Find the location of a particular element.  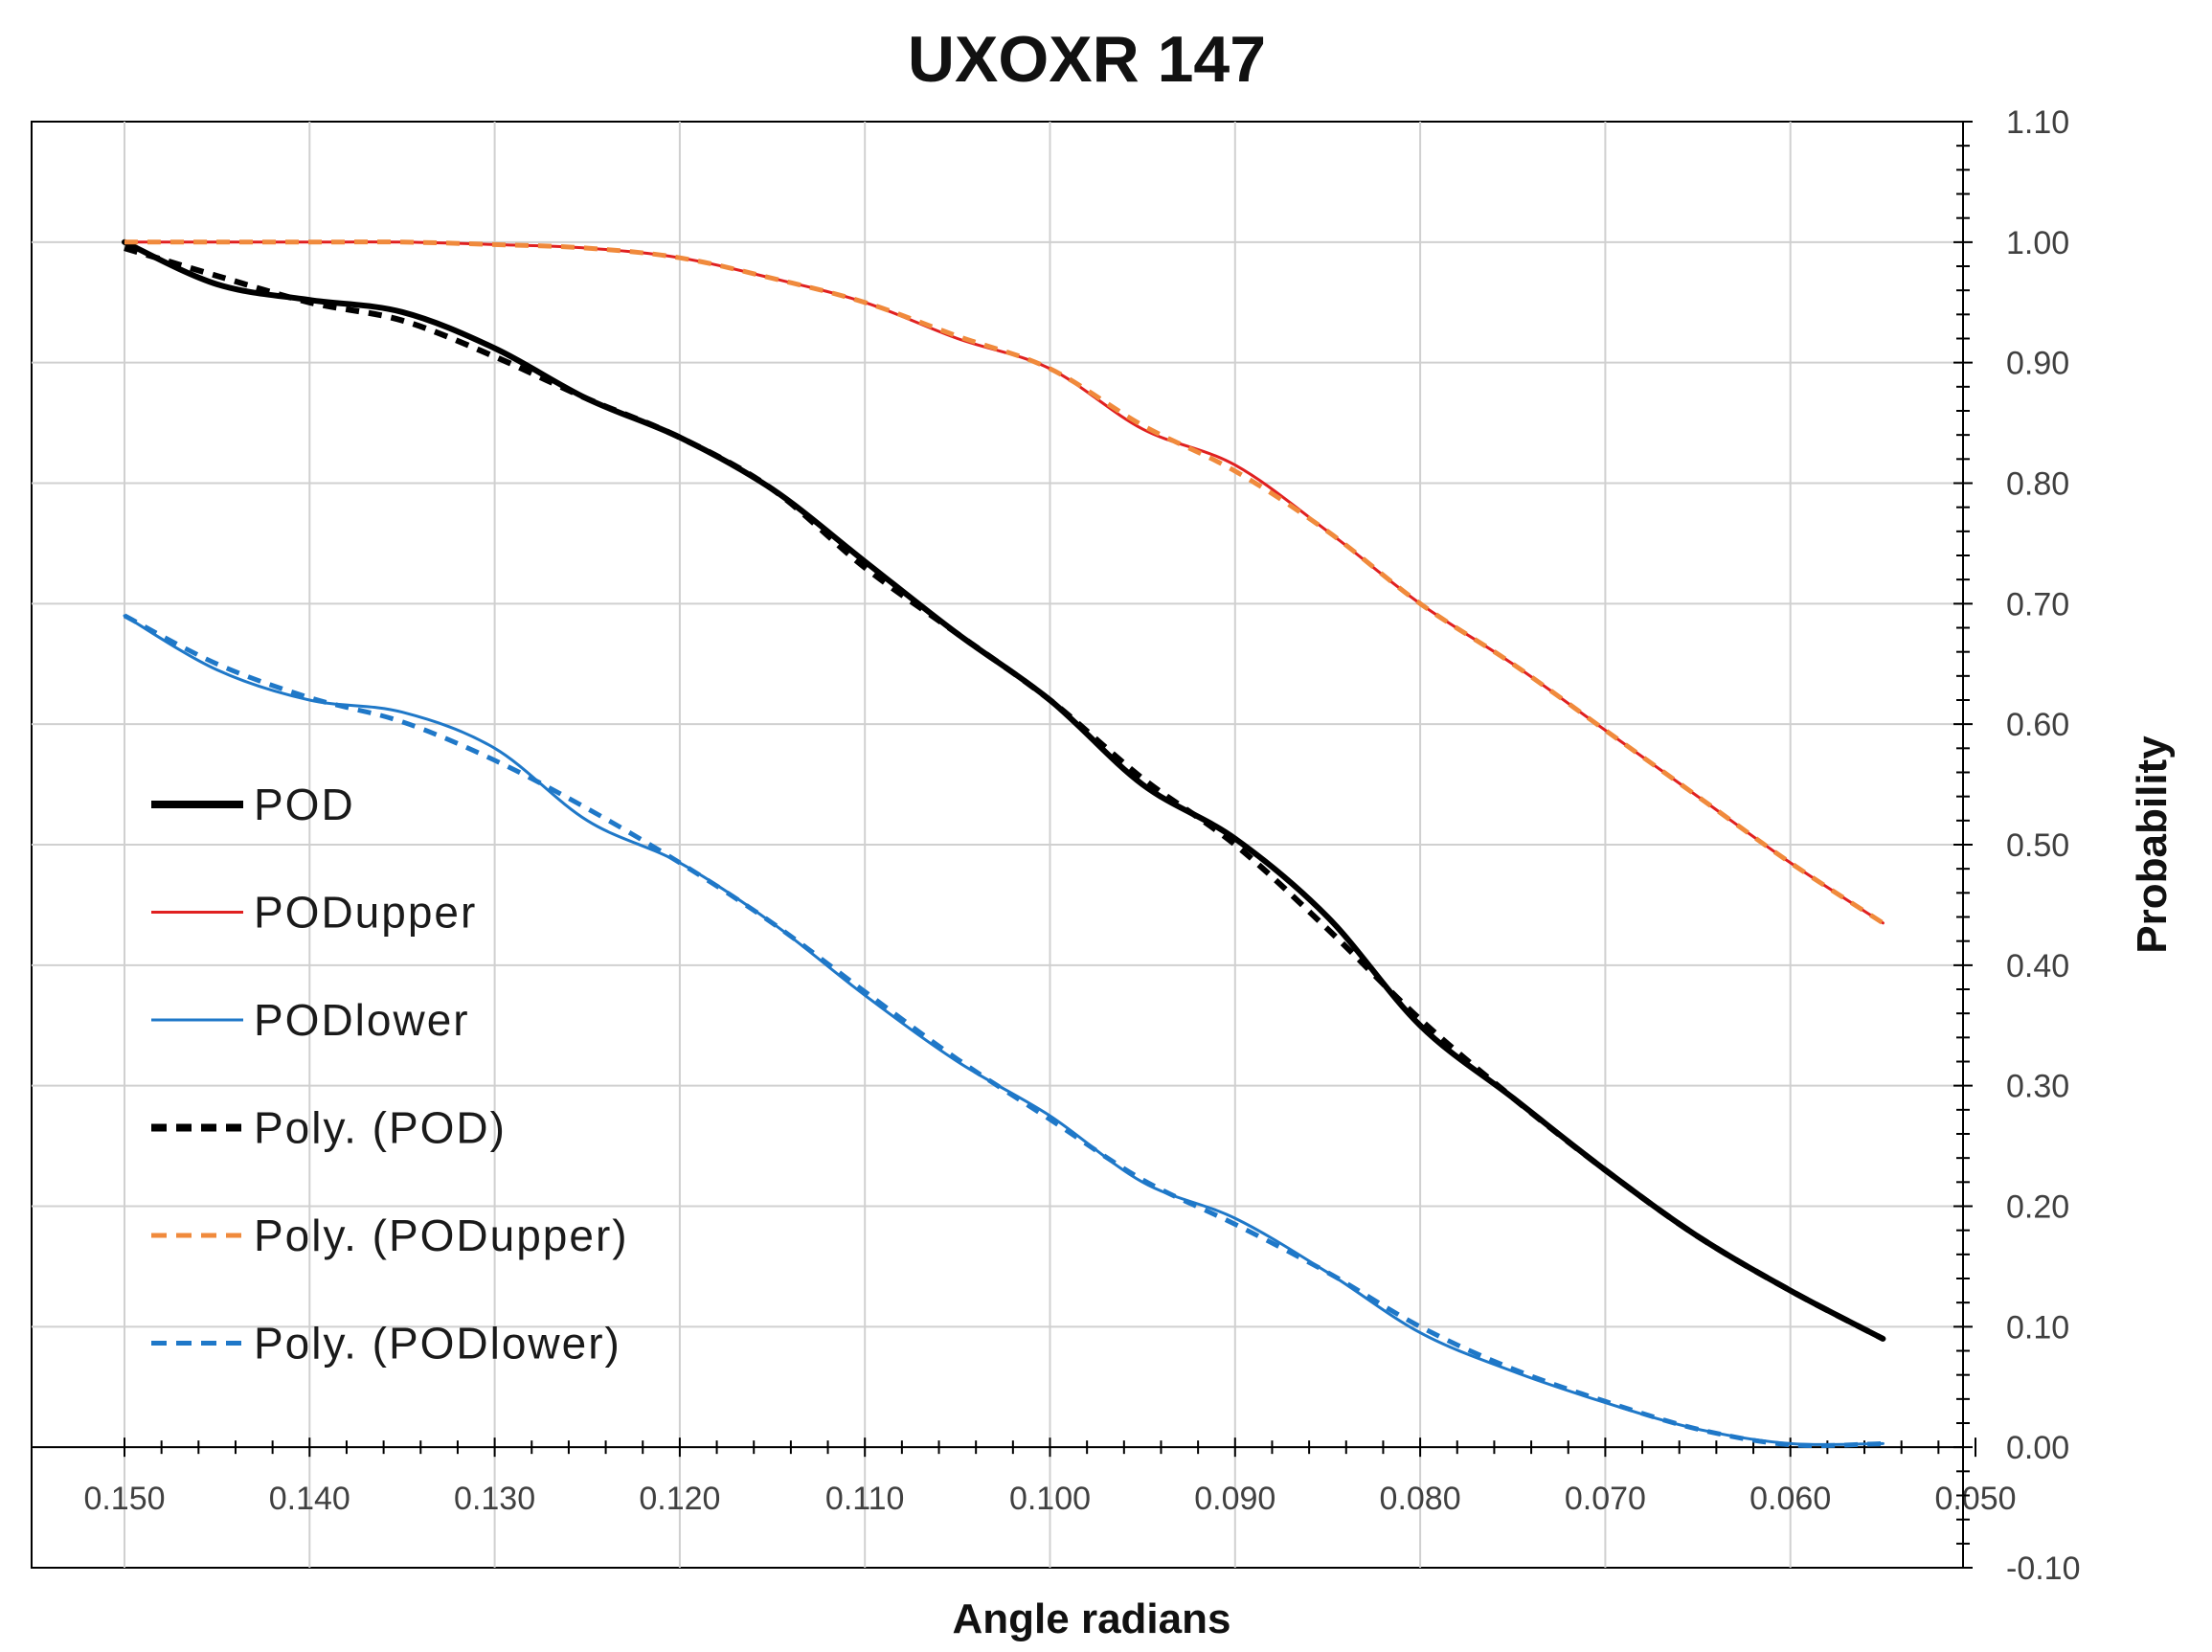

y-tick-label: 1.10 is located at coordinates (2037, 123).